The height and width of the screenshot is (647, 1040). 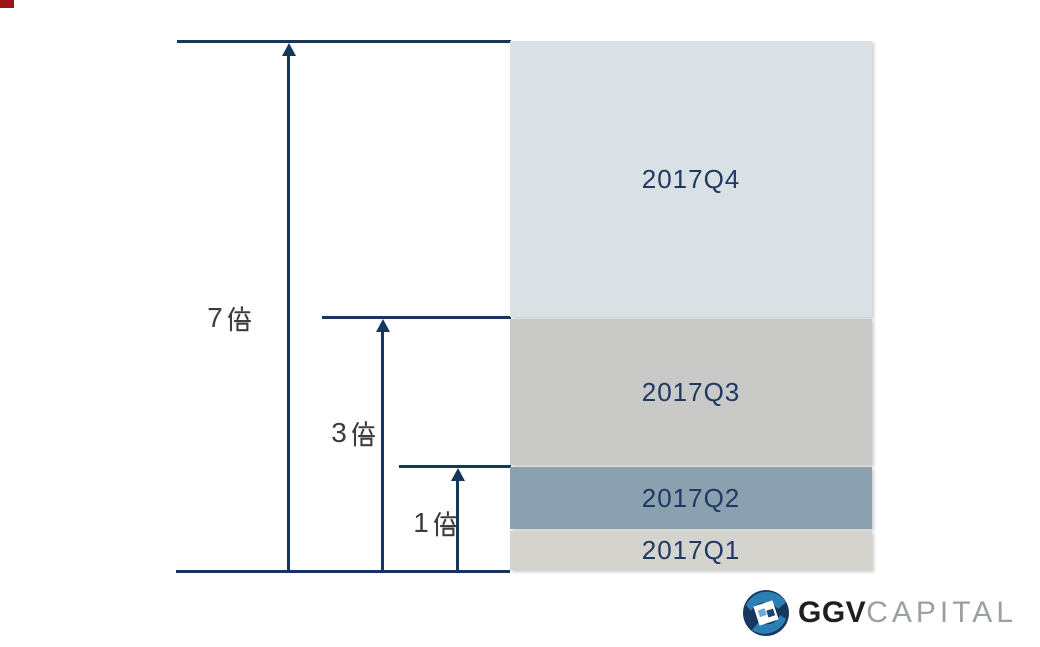 What do you see at coordinates (7, 4) in the screenshot?
I see `corner-marker` at bounding box center [7, 4].